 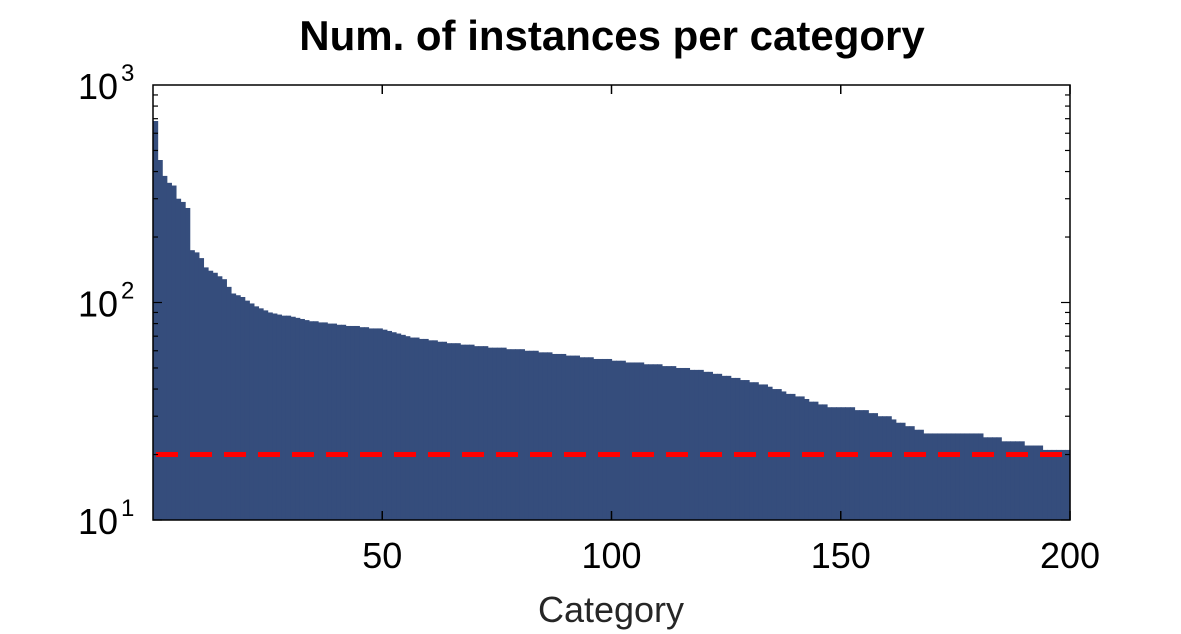 What do you see at coordinates (98, 521) in the screenshot?
I see `y-tick-label: 10` at bounding box center [98, 521].